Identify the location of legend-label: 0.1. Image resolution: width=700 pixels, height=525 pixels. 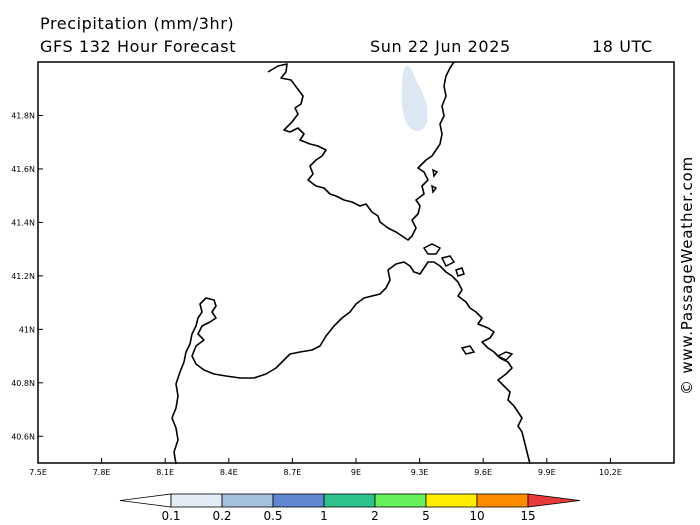
(170, 516).